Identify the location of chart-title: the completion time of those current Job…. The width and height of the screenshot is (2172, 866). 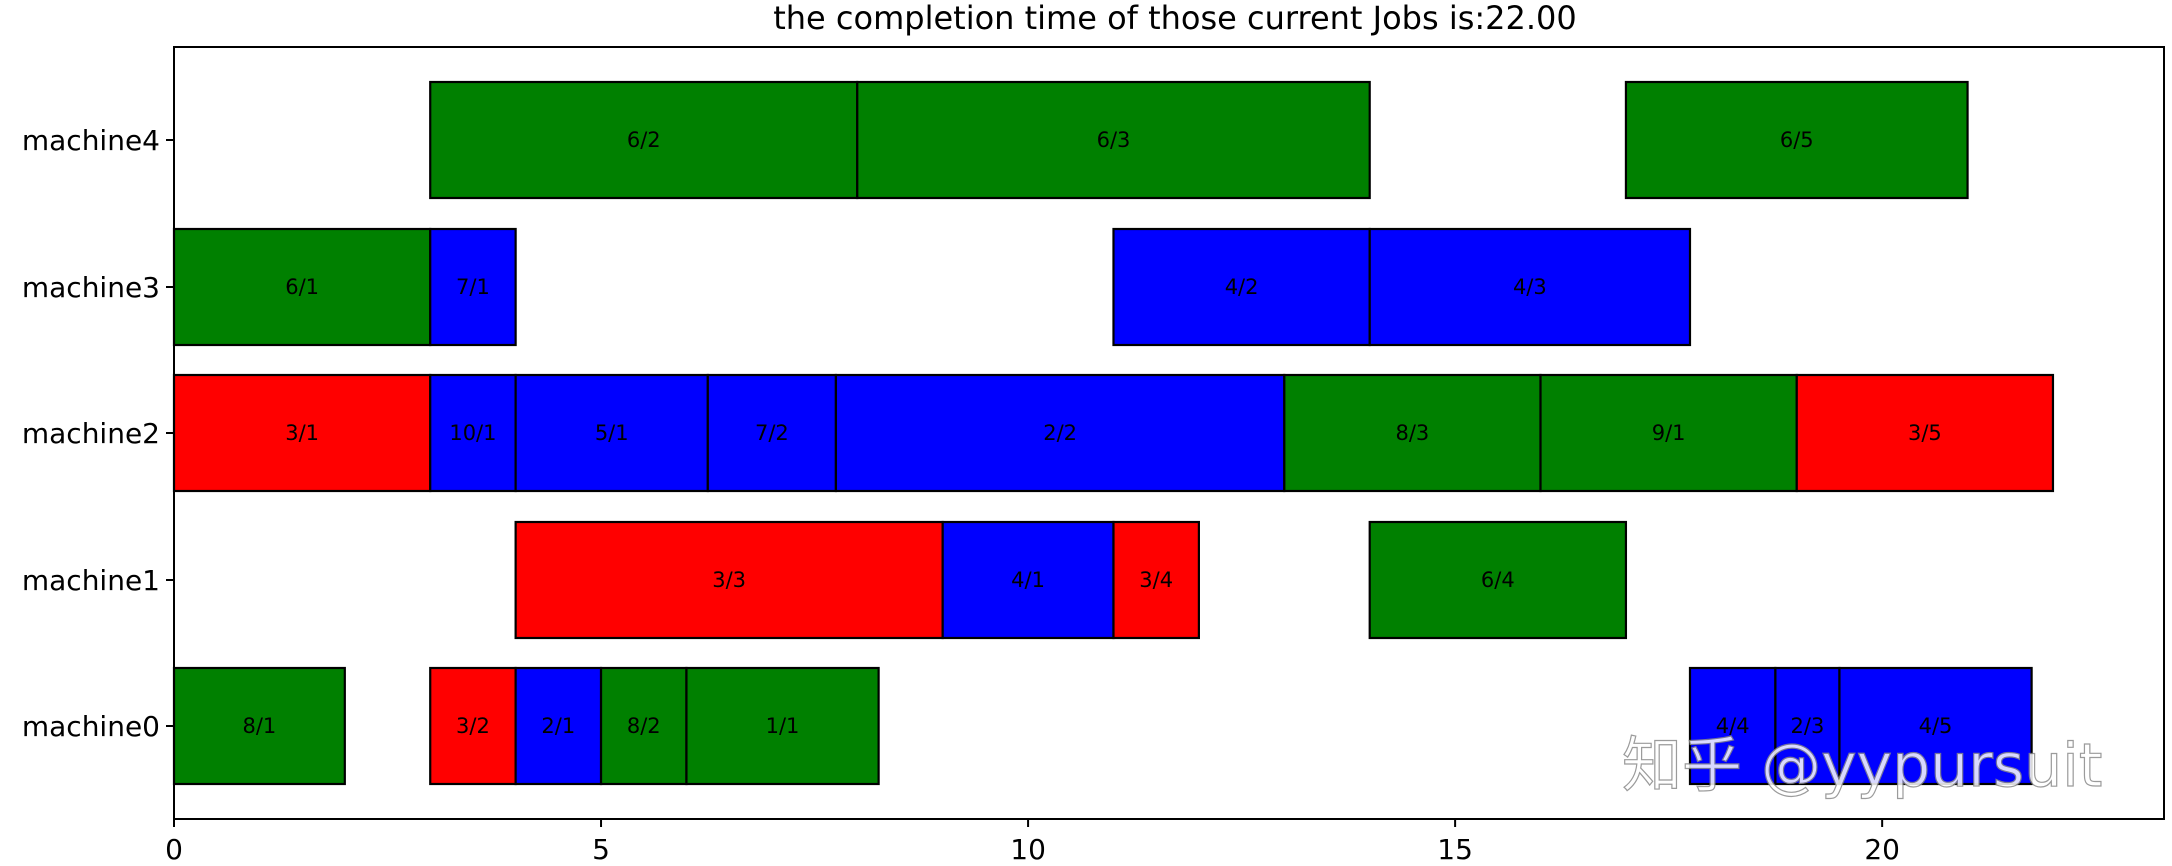
(1175, 18).